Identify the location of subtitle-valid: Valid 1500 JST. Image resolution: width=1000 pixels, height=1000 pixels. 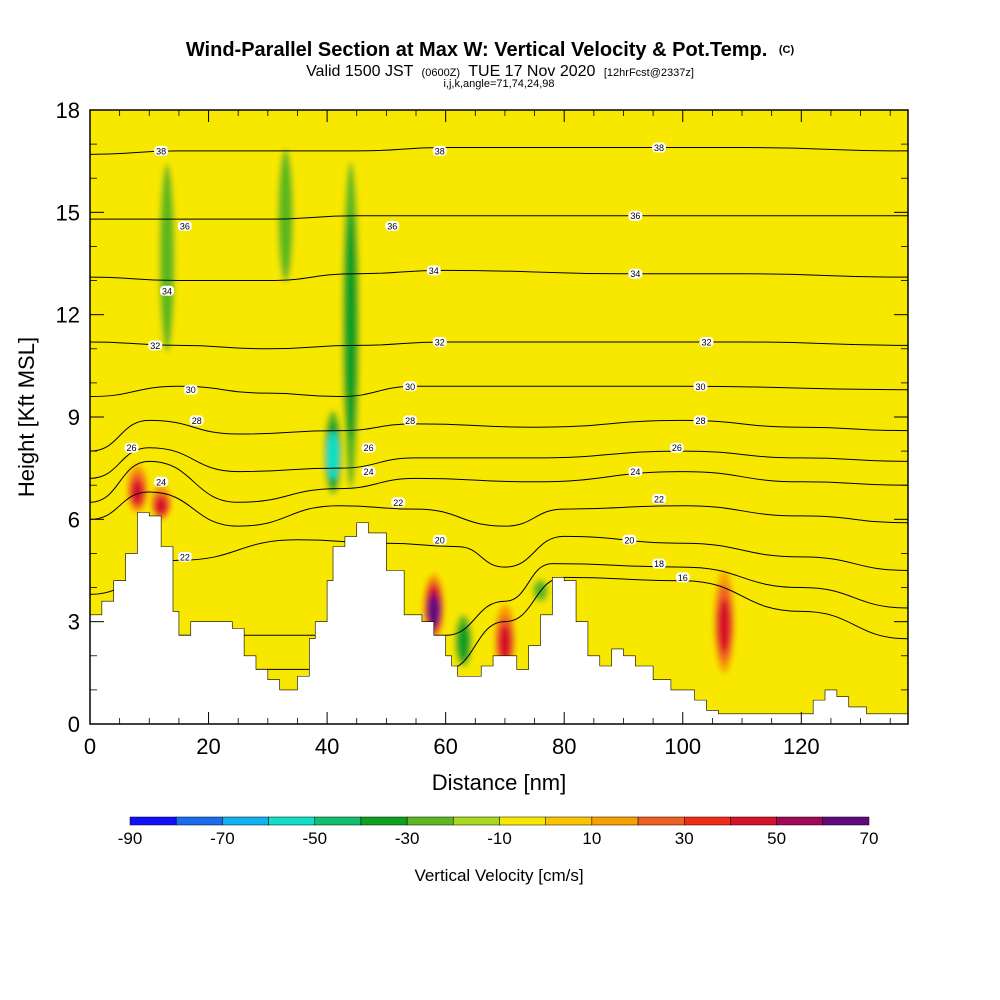
(360, 71).